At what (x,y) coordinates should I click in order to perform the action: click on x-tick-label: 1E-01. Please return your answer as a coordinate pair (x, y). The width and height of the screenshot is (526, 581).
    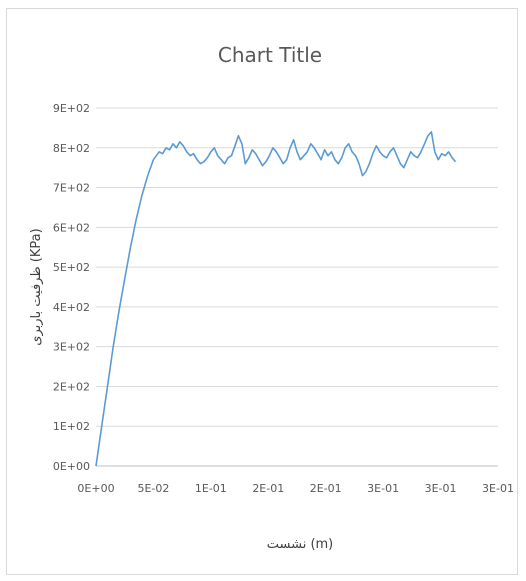
    Looking at the image, I should click on (211, 488).